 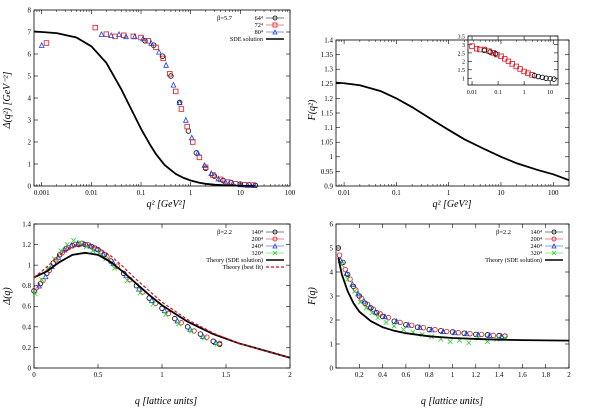 What do you see at coordinates (98, 375) in the screenshot?
I see `x-tick-label: 0.5` at bounding box center [98, 375].